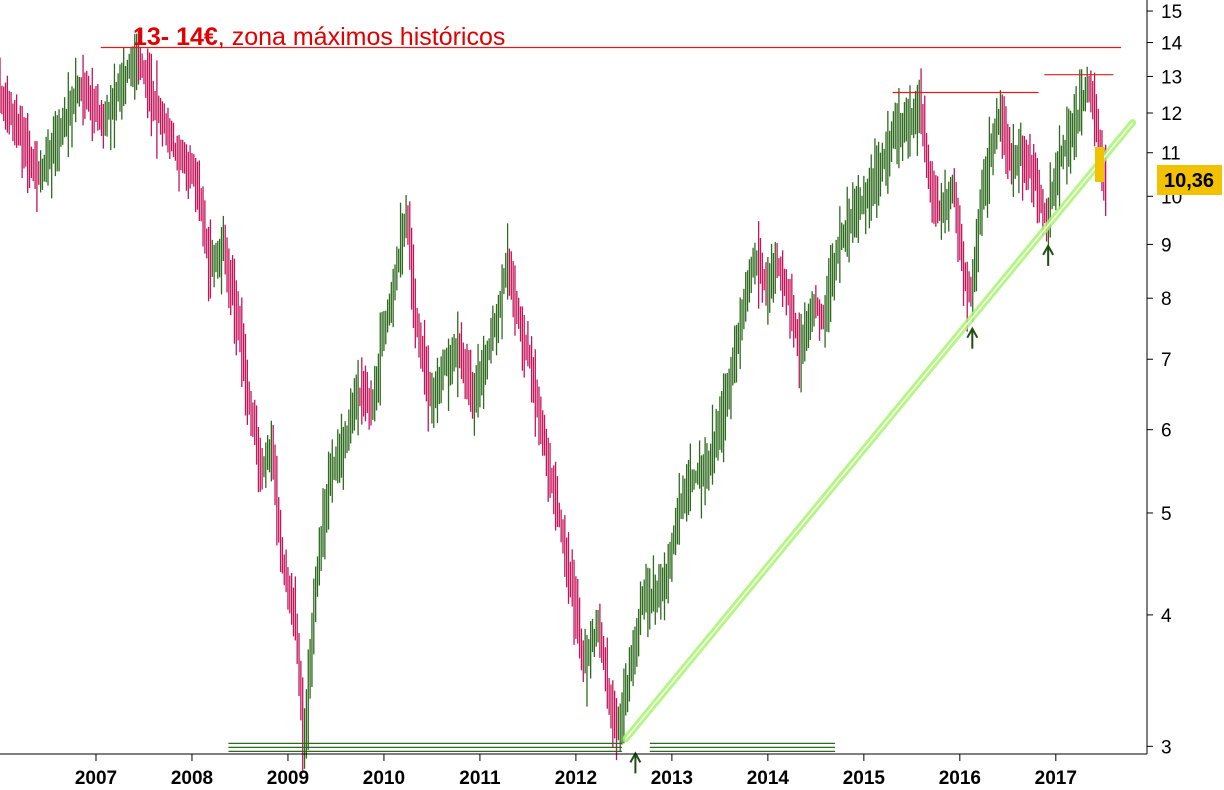 Image resolution: width=1224 pixels, height=790 pixels. Describe the element at coordinates (960, 778) in the screenshot. I see `x-tick-label: 2016` at that location.